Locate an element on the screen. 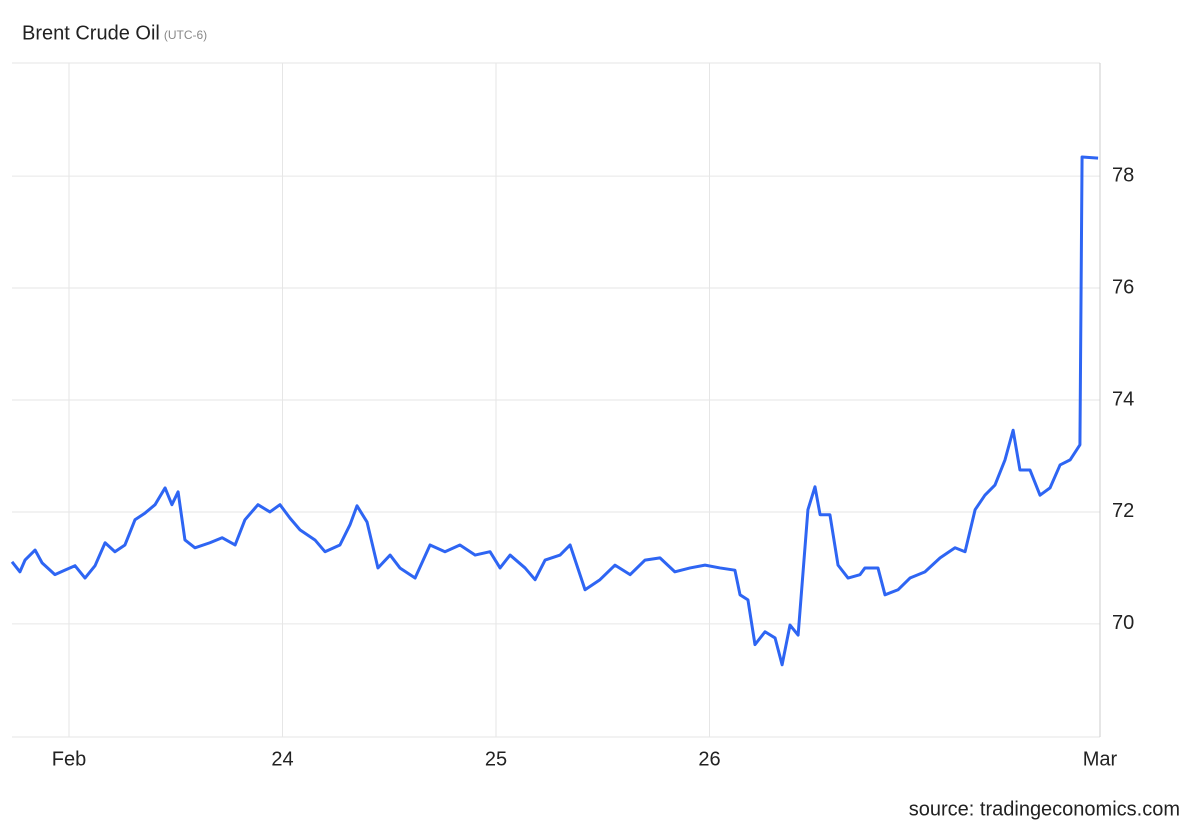 Image resolution: width=1200 pixels, height=832 pixels. x-tick-label: 25 is located at coordinates (496, 759).